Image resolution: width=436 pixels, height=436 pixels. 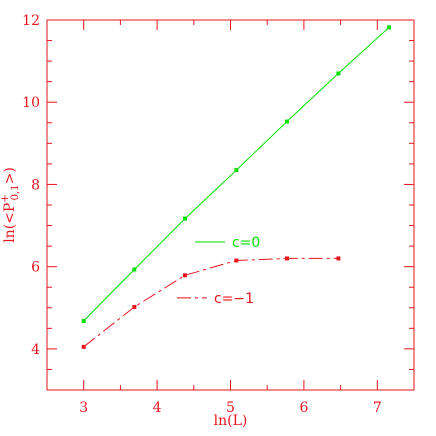 What do you see at coordinates (234, 299) in the screenshot?
I see `legend-label-1: c=−1` at bounding box center [234, 299].